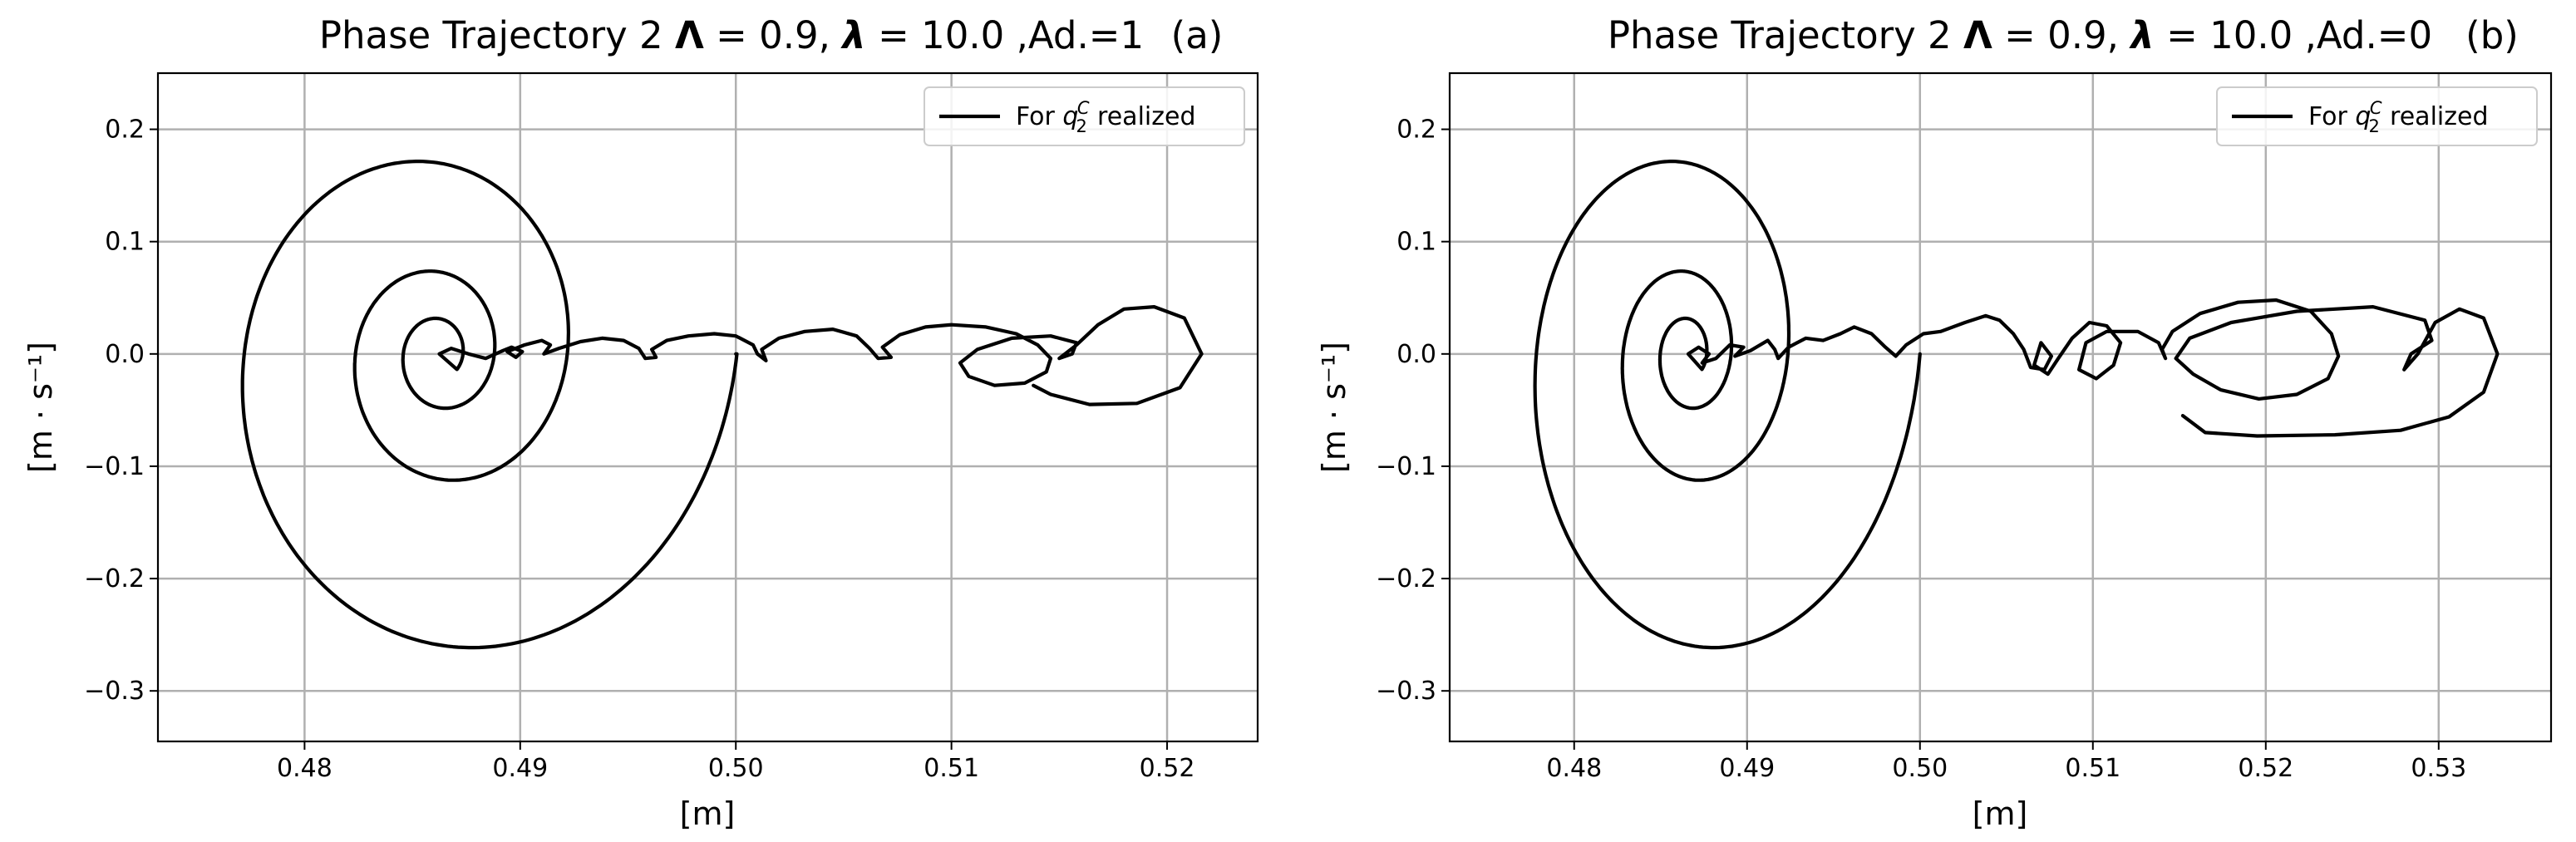 The width and height of the screenshot is (2576, 842). What do you see at coordinates (2092, 768) in the screenshot?
I see `panel-b-xtick-label: 0.51` at bounding box center [2092, 768].